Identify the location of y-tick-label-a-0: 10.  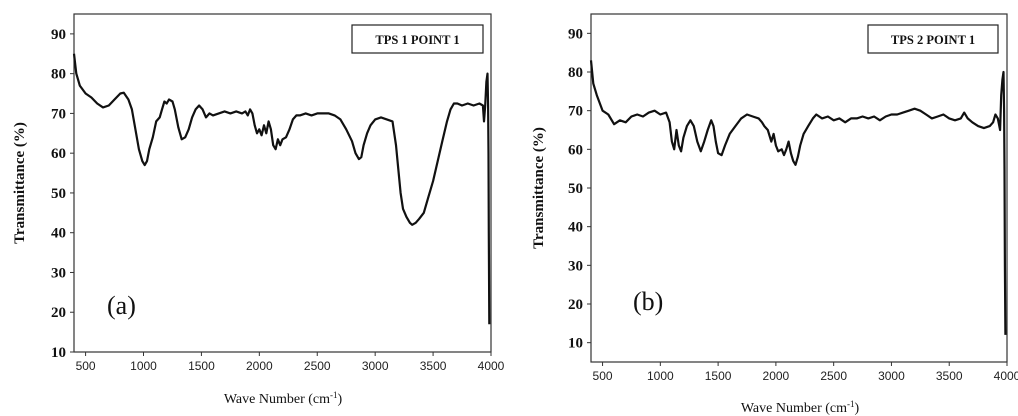
(58, 353).